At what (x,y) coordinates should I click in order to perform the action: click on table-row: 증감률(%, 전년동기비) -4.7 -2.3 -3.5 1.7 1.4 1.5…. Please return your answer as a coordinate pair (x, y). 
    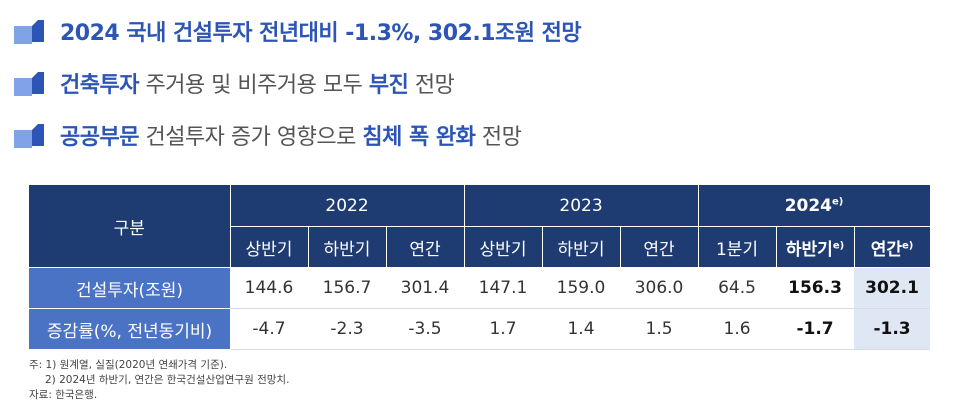
    Looking at the image, I should click on (480, 329).